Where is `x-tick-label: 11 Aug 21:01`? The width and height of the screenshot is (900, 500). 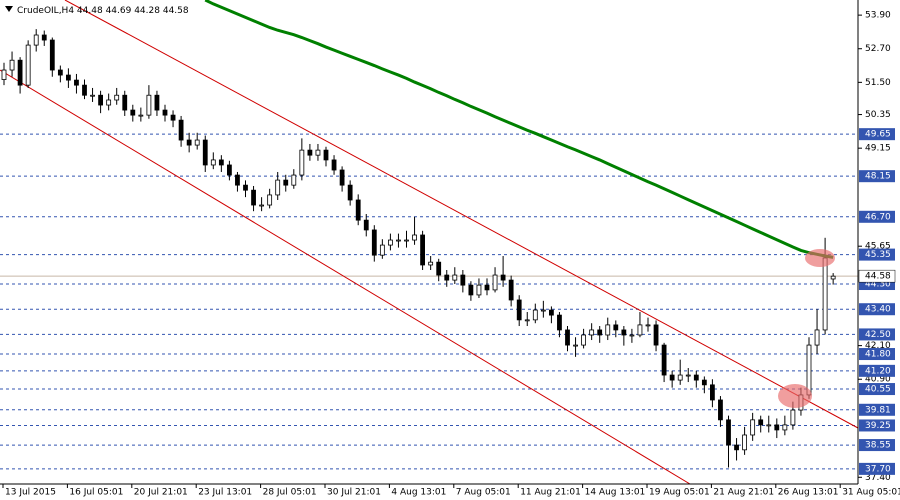 x-tick-label: 11 Aug 21:01 is located at coordinates (550, 493).